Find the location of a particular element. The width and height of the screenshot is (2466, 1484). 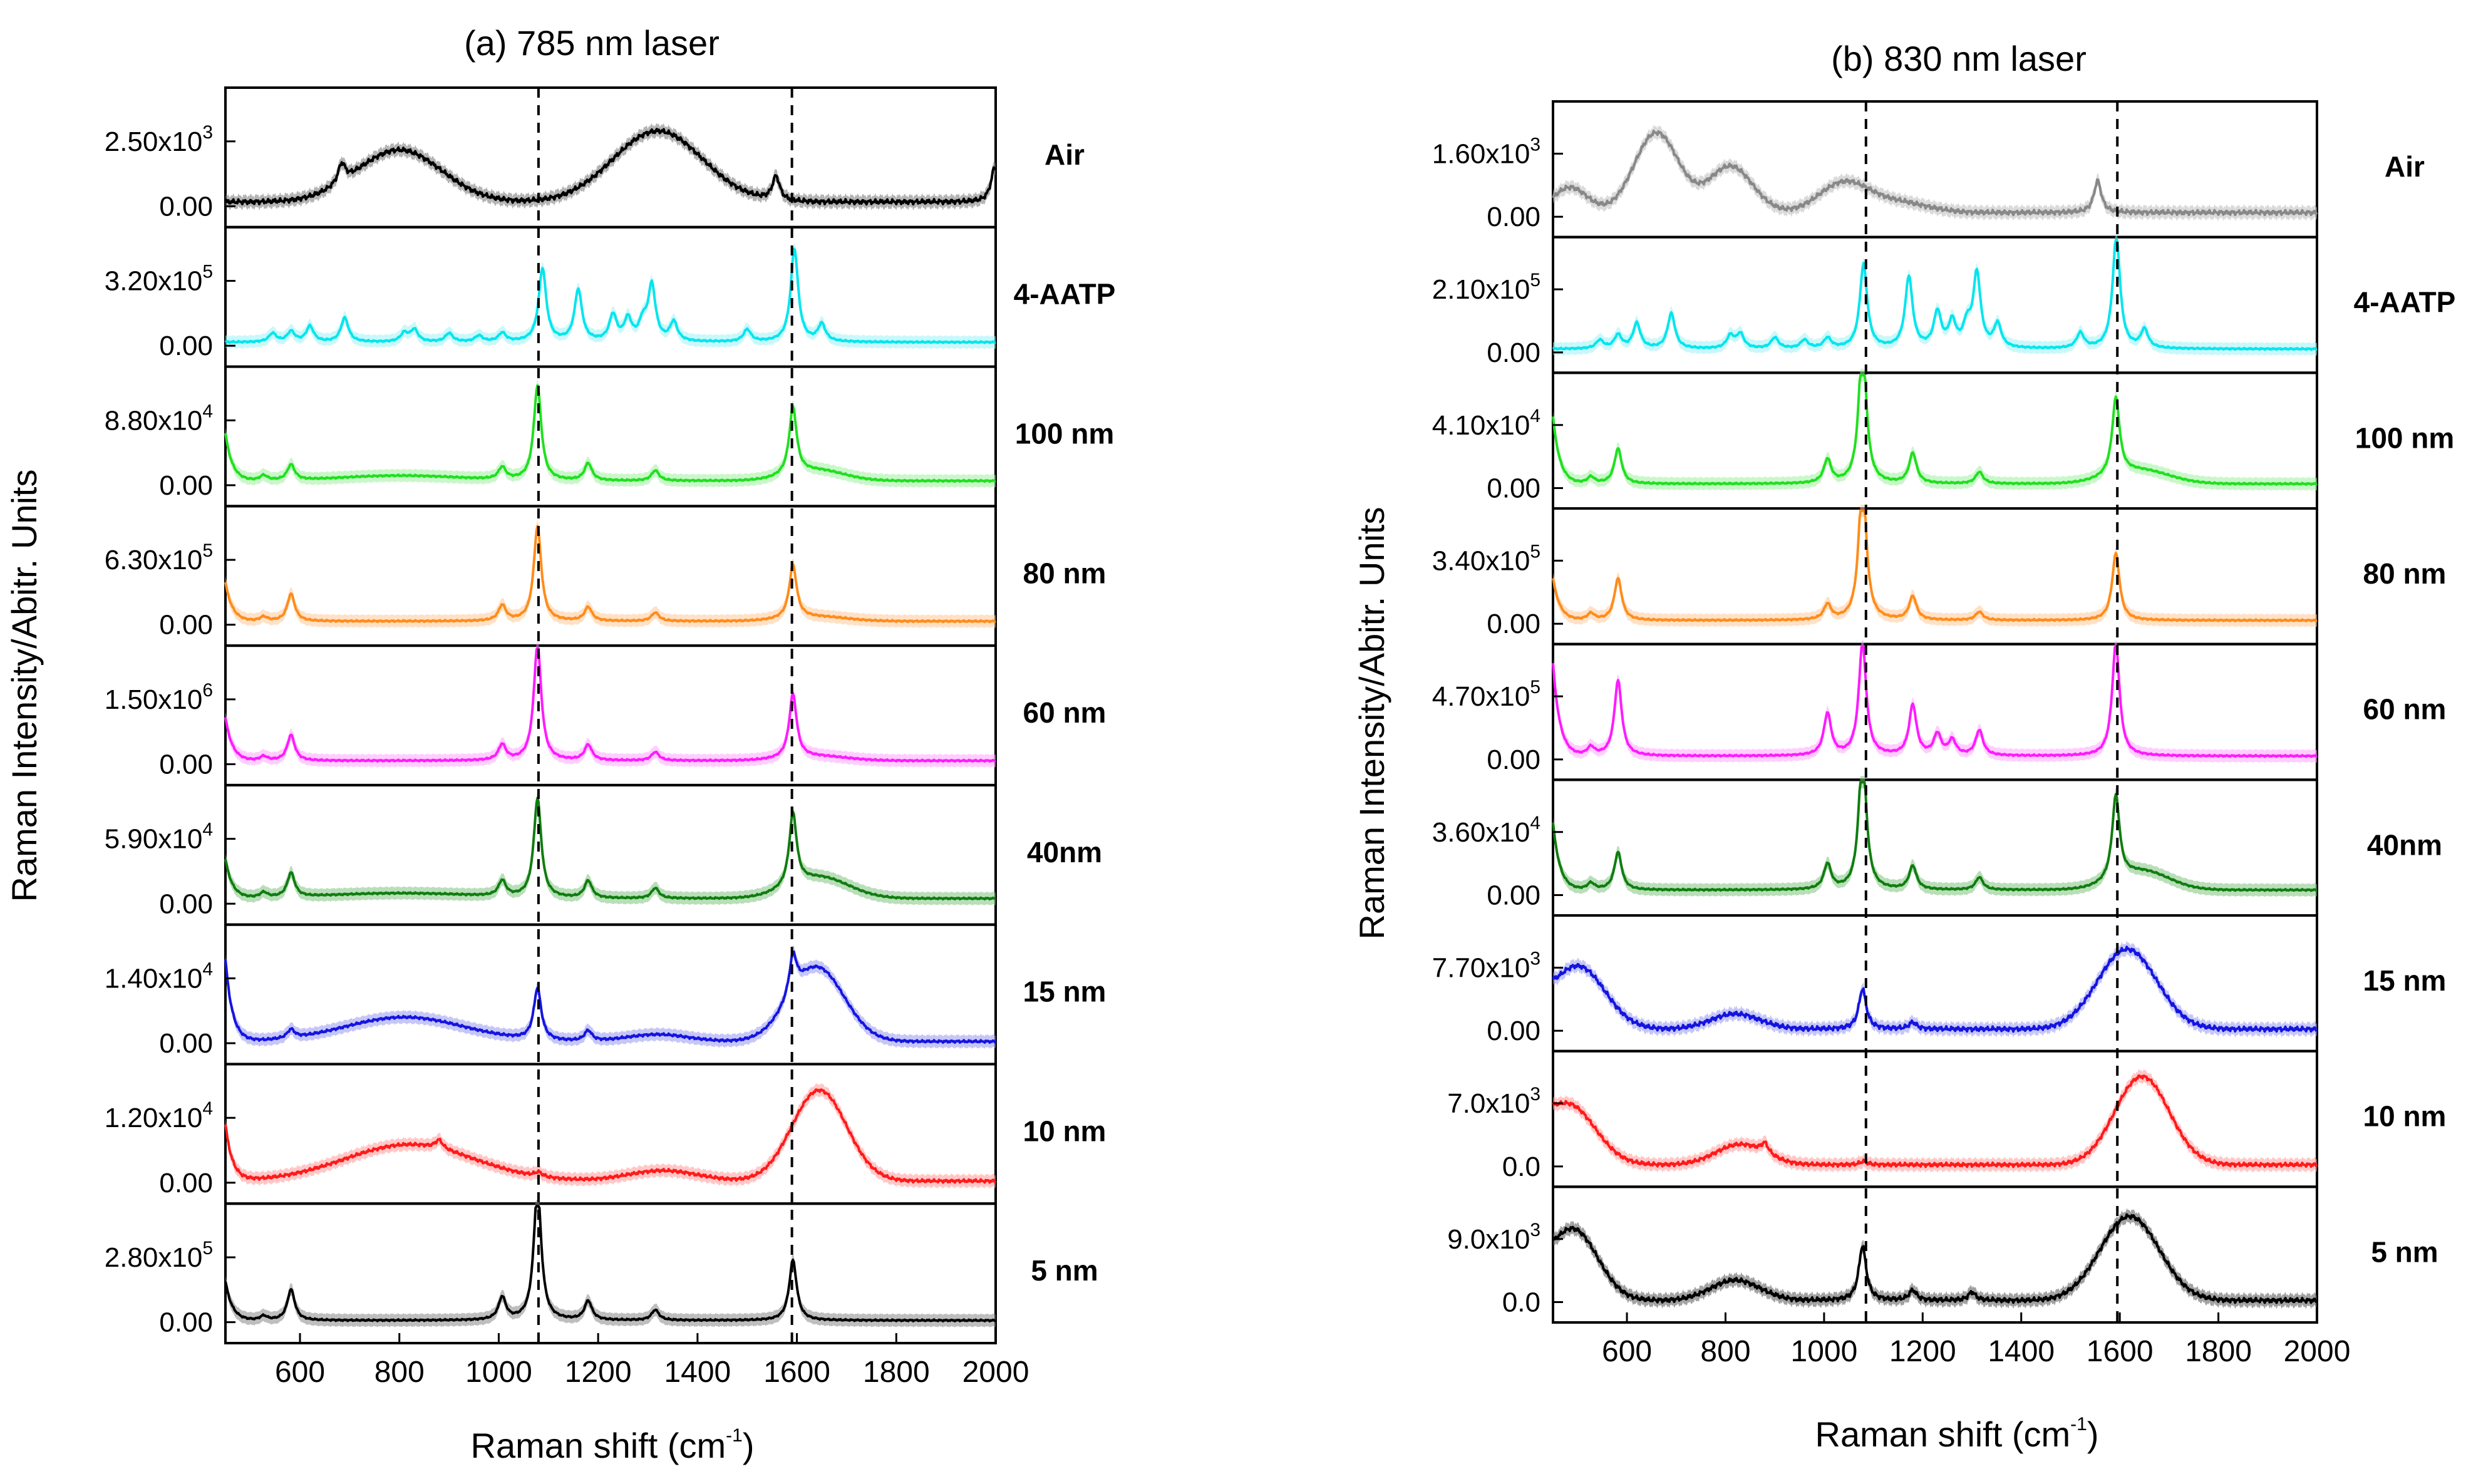

panel-a-7-ytick-top-label: 1.20x10⁴ is located at coordinates (159, 1115).